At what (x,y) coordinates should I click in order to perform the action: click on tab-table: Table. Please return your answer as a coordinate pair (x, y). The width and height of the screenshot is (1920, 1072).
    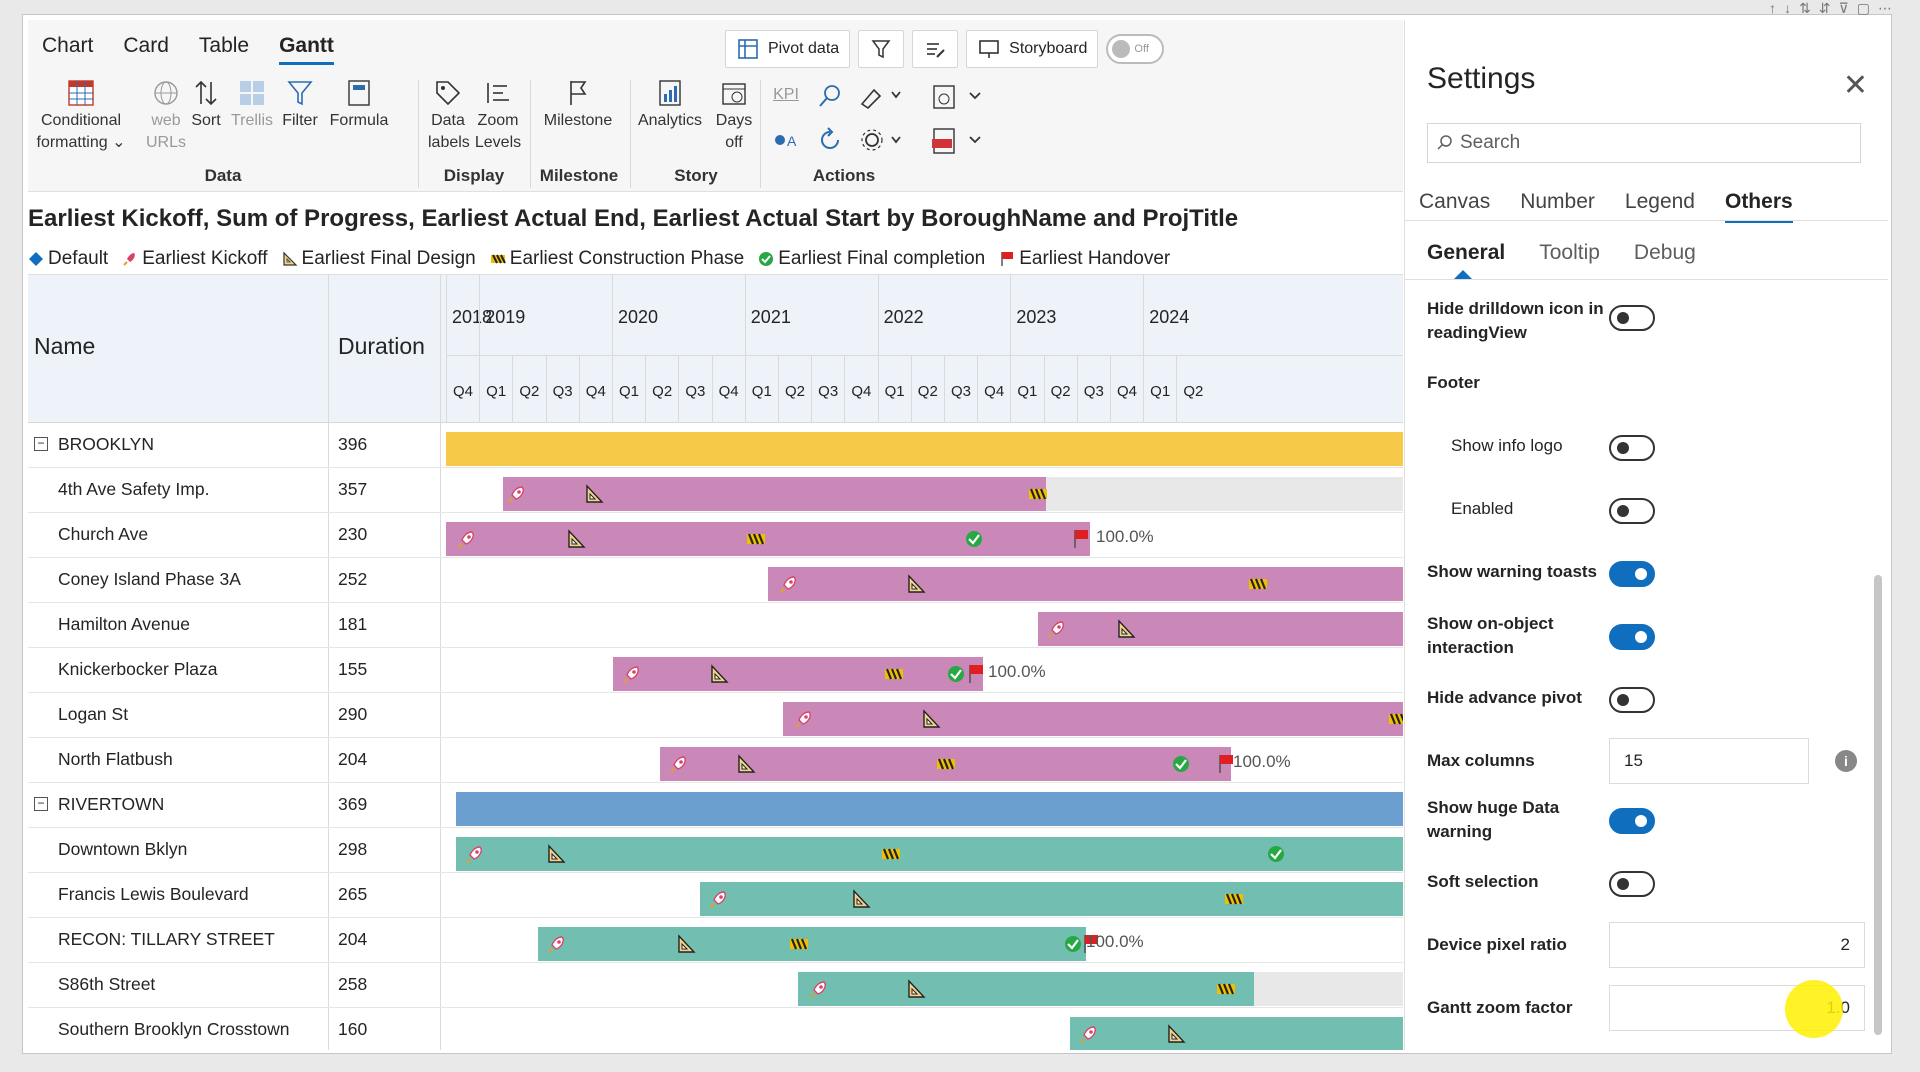
    Looking at the image, I should click on (224, 45).